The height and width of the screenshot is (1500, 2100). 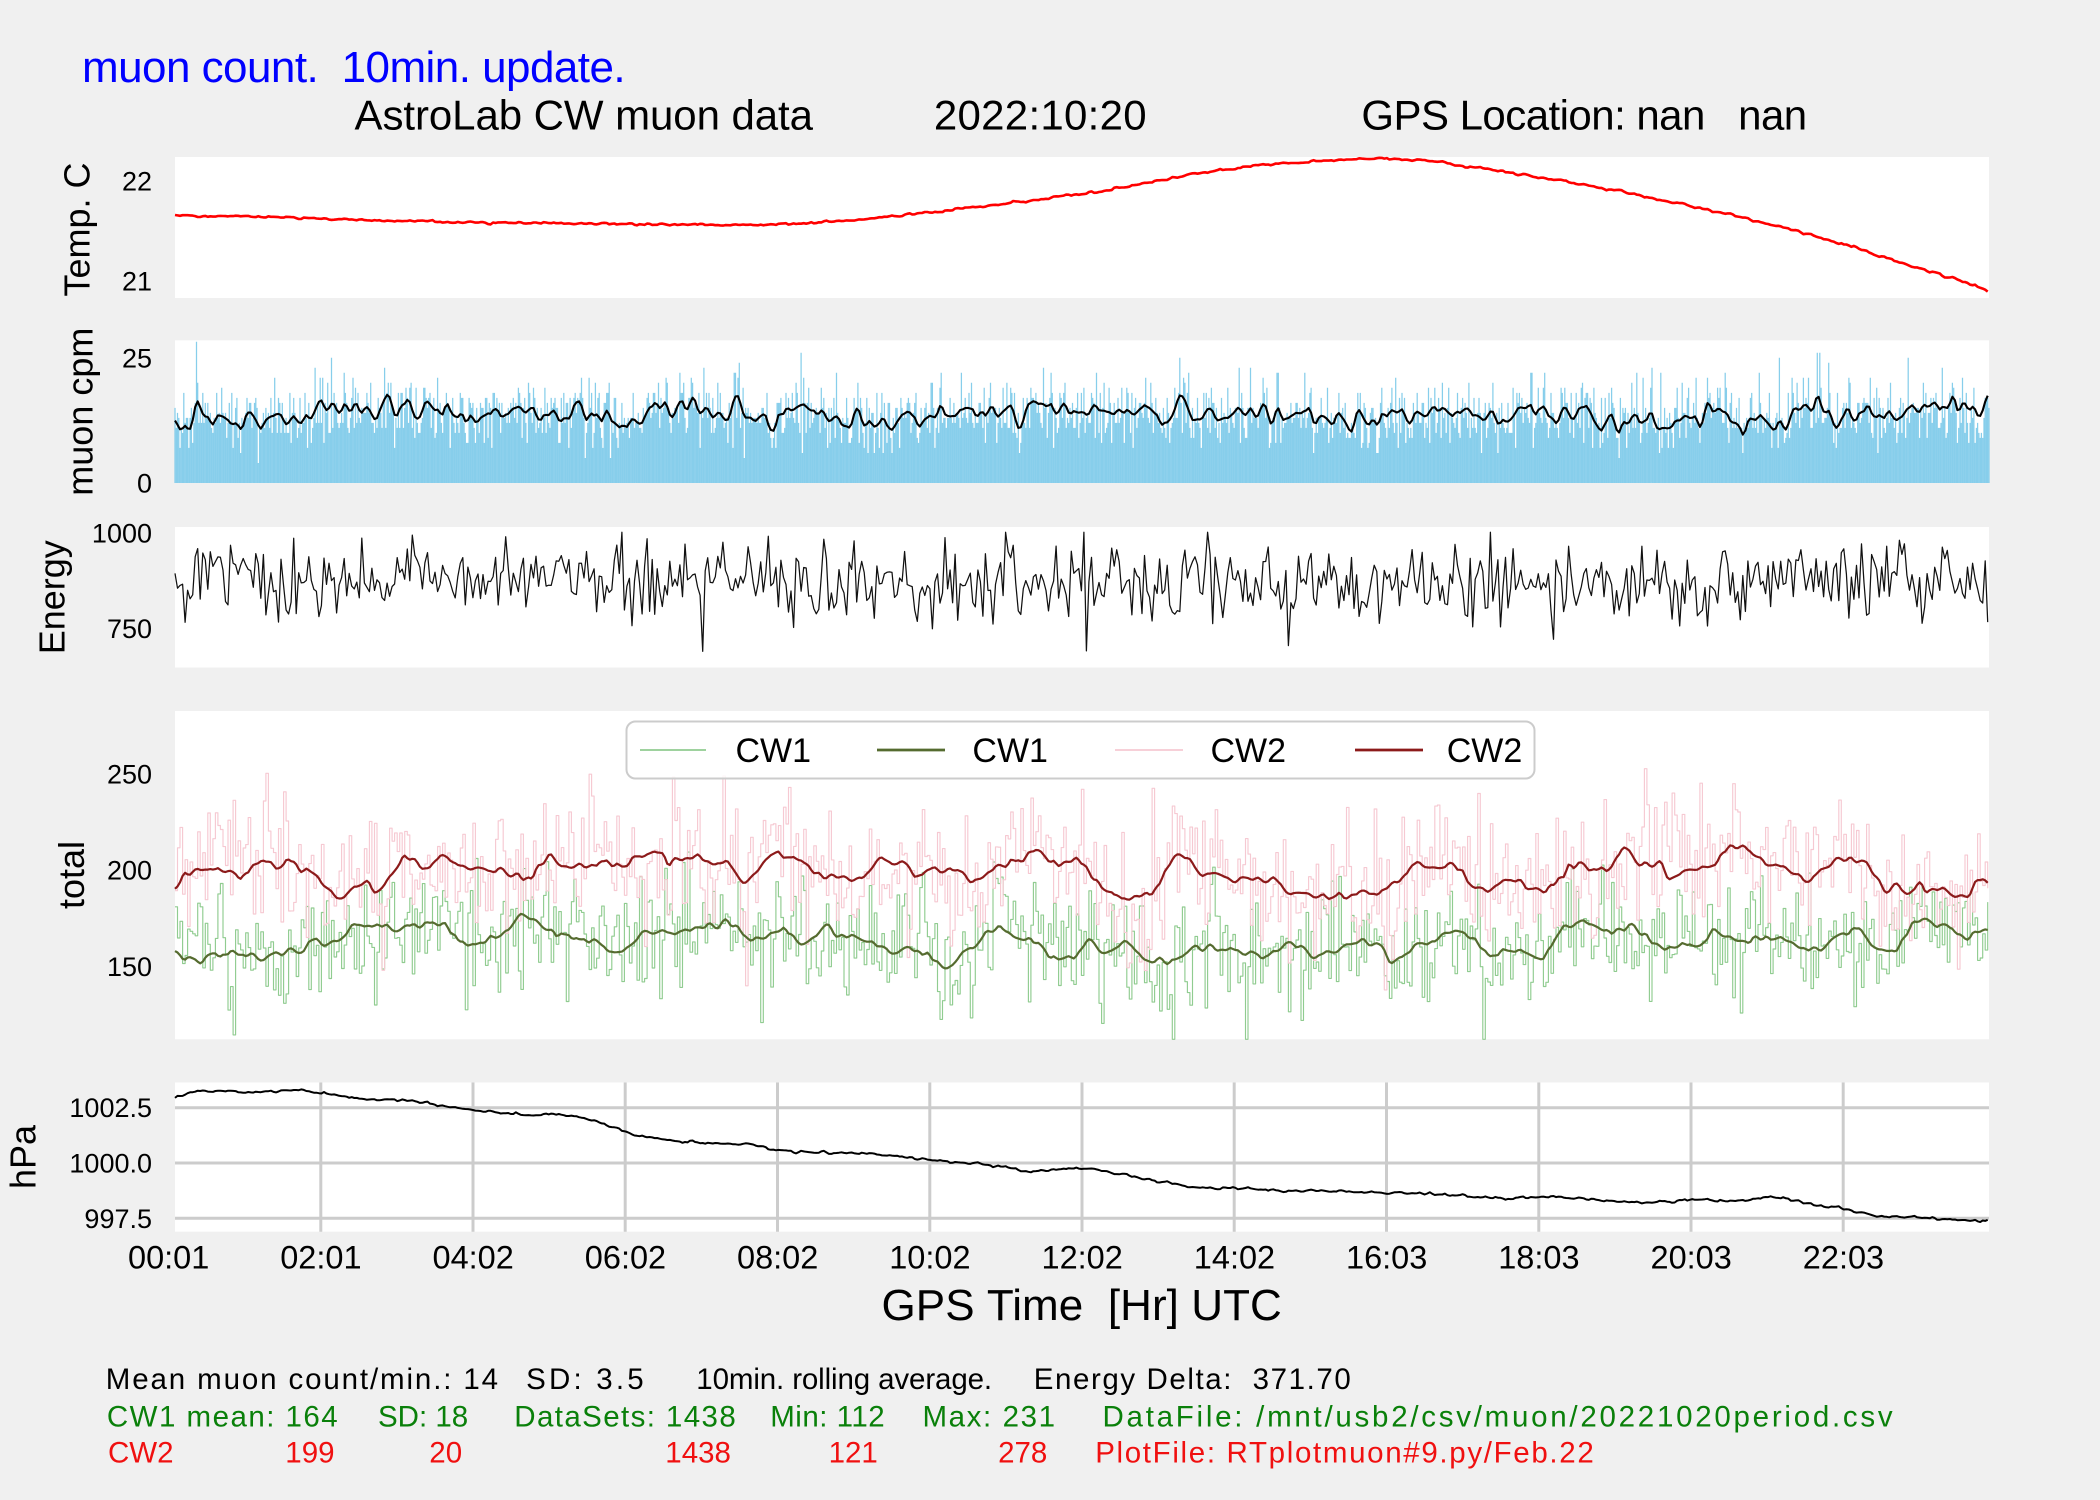 What do you see at coordinates (309, 1453) in the screenshot?
I see `svg-text: 199` at bounding box center [309, 1453].